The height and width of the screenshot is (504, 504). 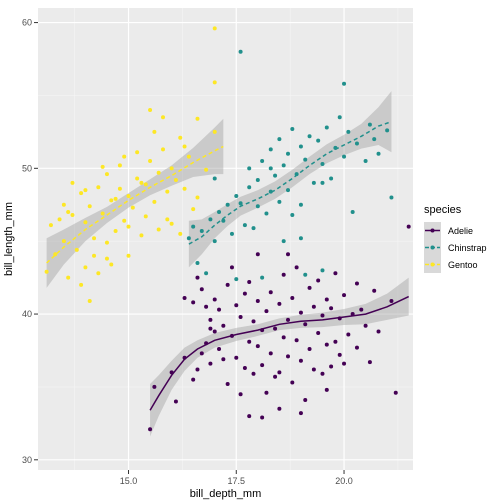 I want to click on legend-title: species, so click(x=443, y=210).